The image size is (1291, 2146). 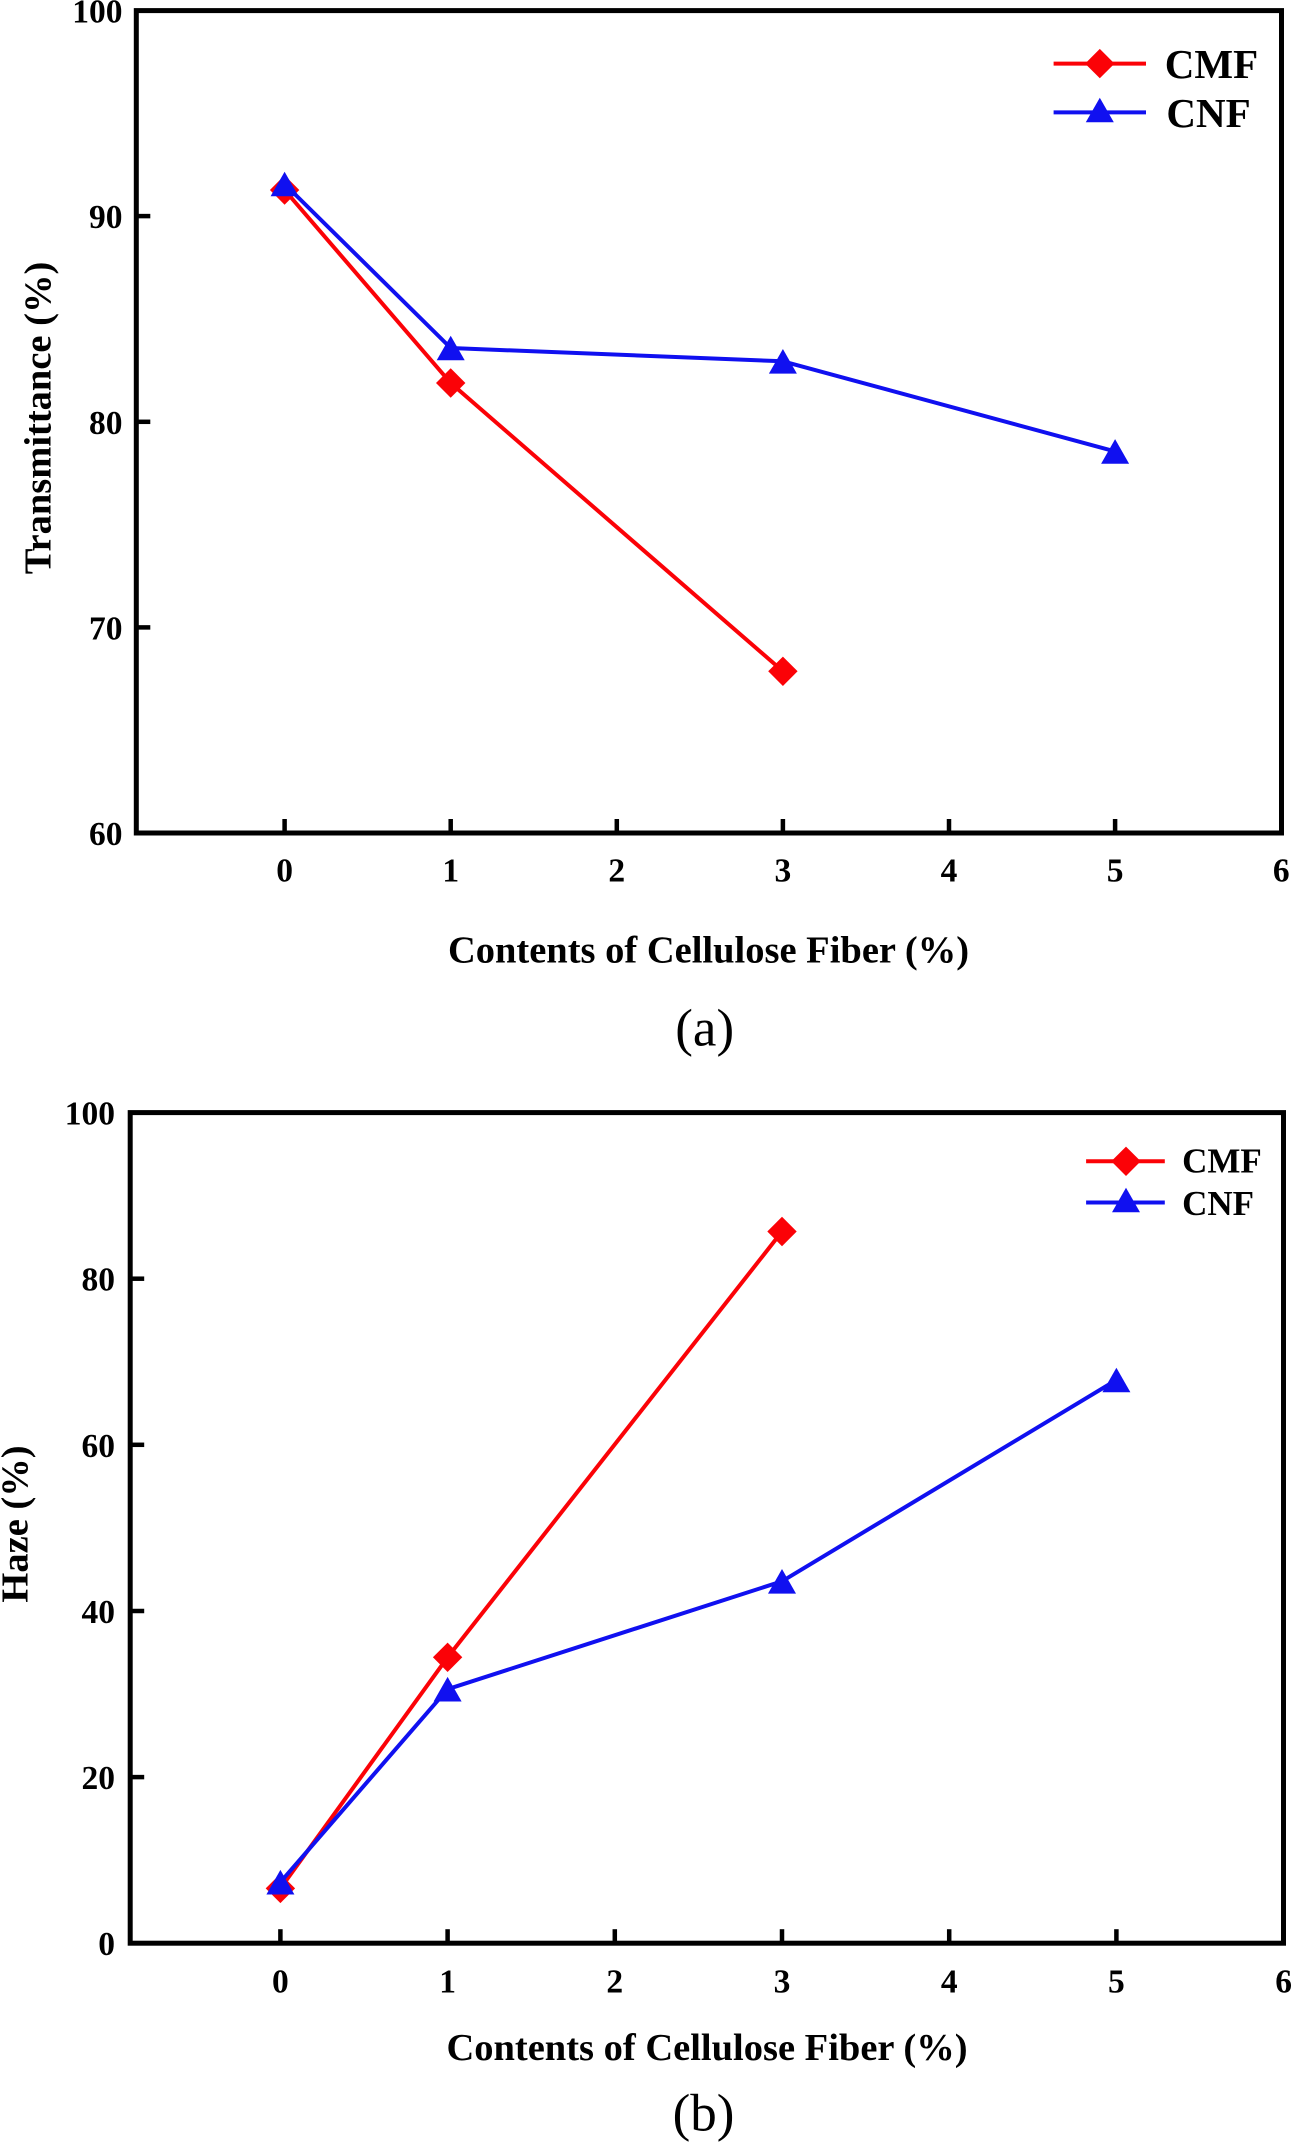 What do you see at coordinates (18, 1523) in the screenshot?
I see `svg-text: Haze (%)` at bounding box center [18, 1523].